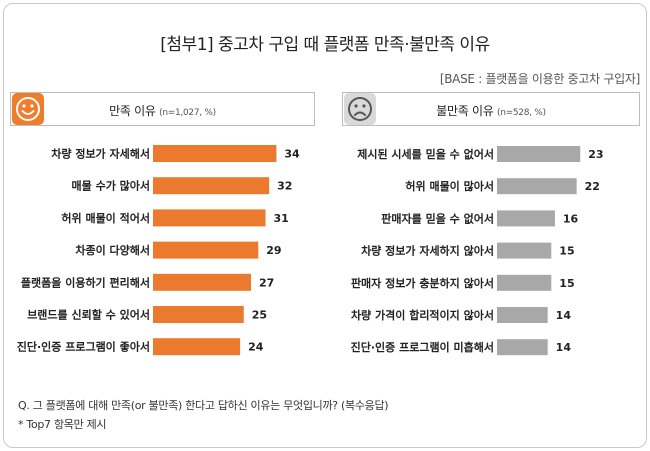 The image size is (650, 451). Describe the element at coordinates (539, 79) in the screenshot. I see `base-note: [BASE : 플랫폼을 이용한 중고차 구입자]` at that location.